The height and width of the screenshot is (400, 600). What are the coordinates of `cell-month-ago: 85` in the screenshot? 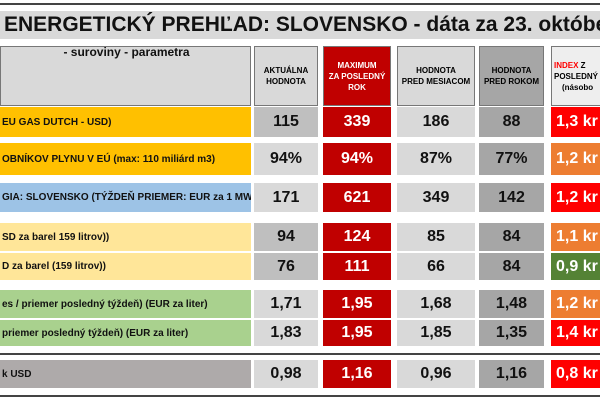 It's located at (436, 237).